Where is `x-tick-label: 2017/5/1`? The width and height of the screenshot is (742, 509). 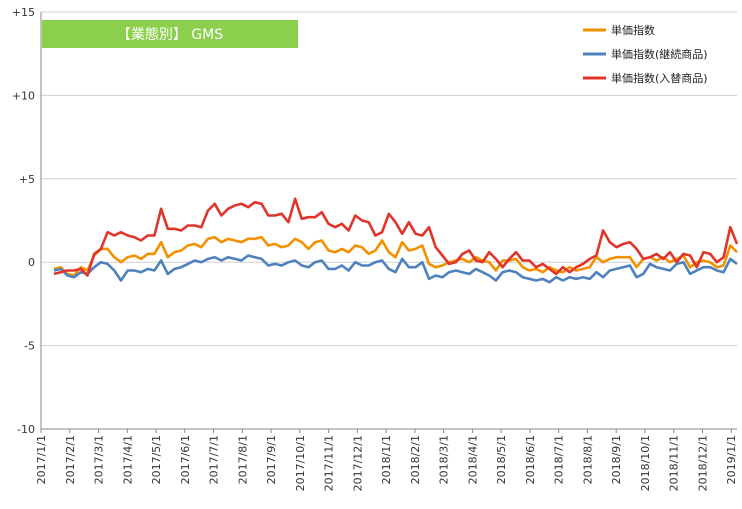
x-tick-label: 2017/5/1 is located at coordinates (156, 459).